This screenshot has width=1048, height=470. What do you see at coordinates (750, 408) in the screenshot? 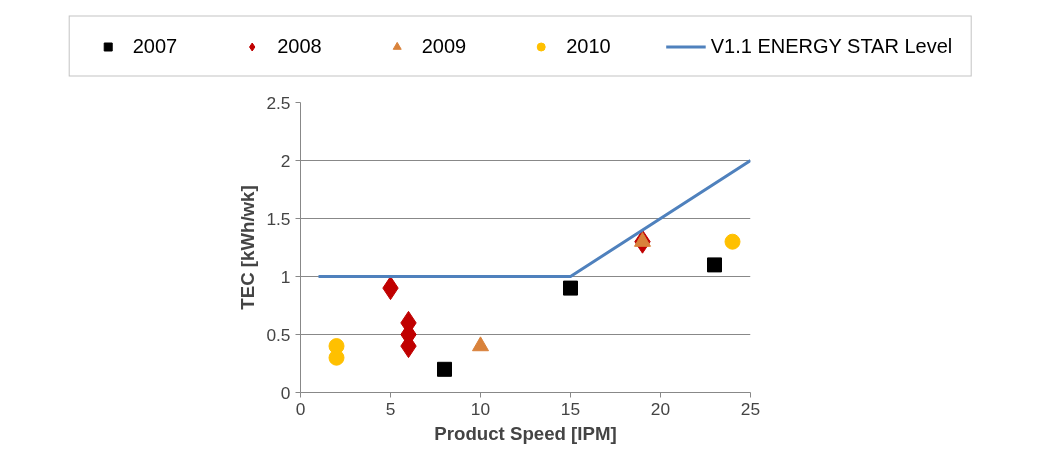
I see `x-tick-label: 25` at bounding box center [750, 408].